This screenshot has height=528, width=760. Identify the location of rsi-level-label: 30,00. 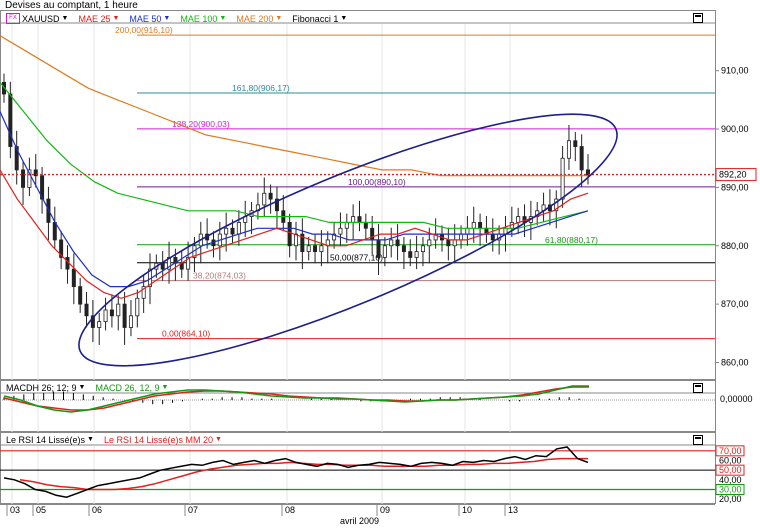
(730, 490).